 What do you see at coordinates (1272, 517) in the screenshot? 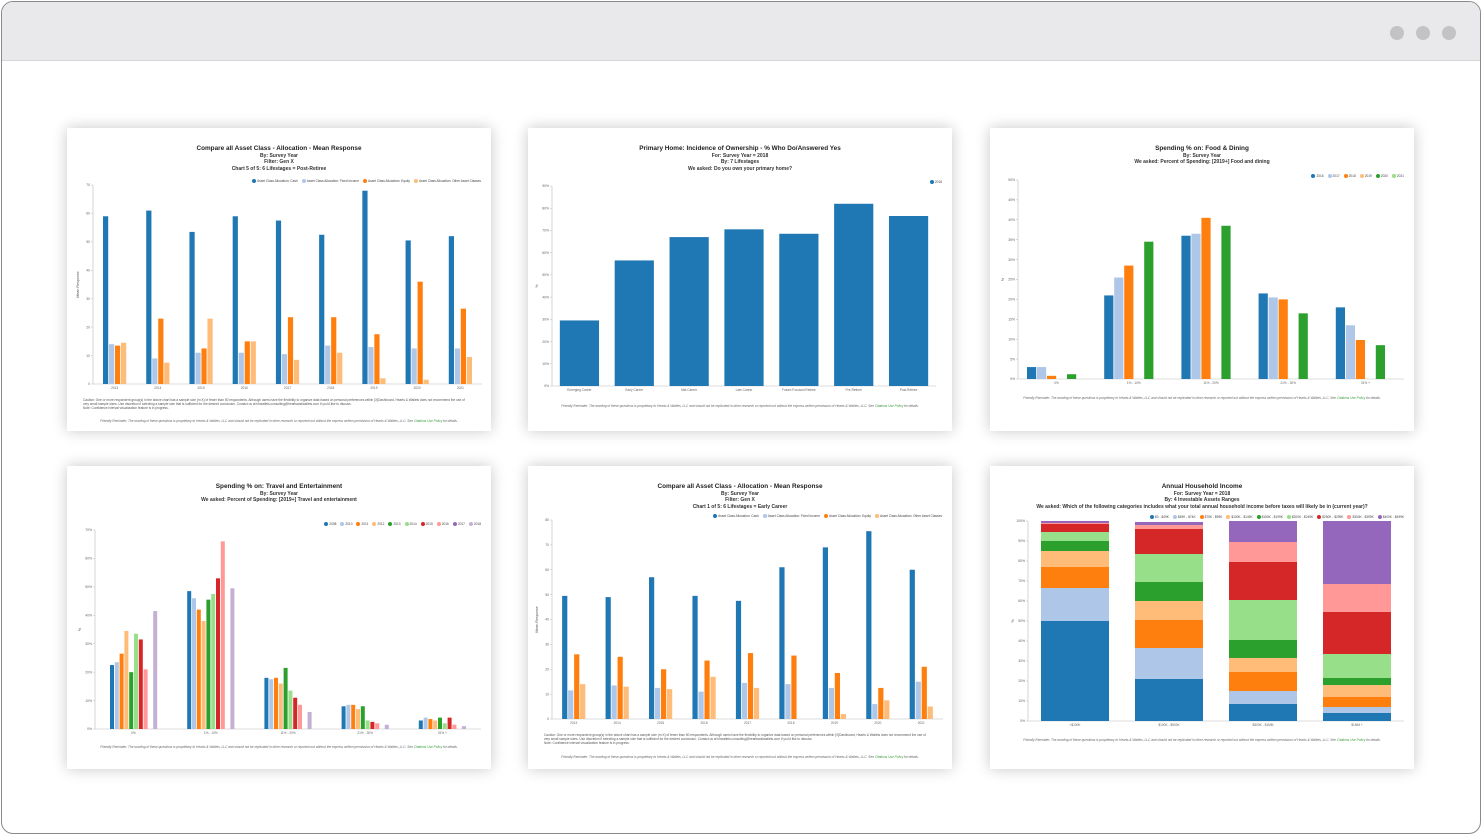
I see `legend-label: $150K - $199K` at bounding box center [1272, 517].